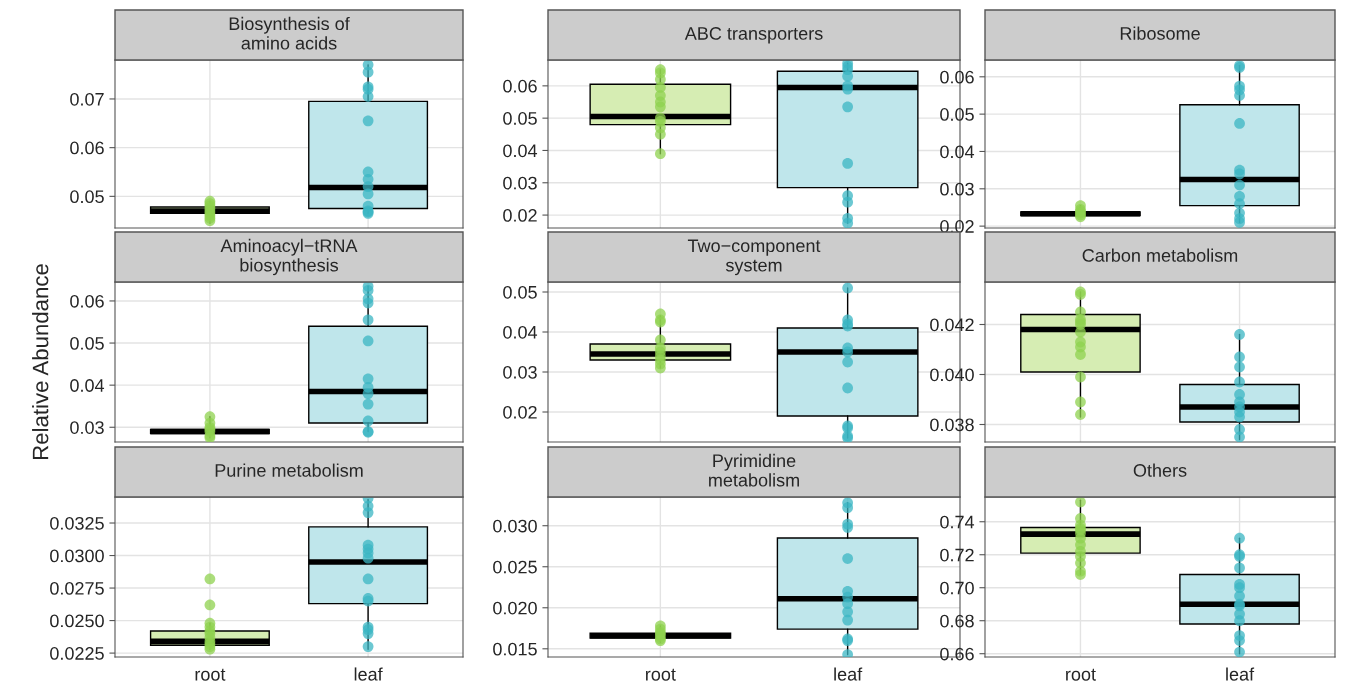  I want to click on chart-title: Biosynthesis of amino acids, so click(289, 33).